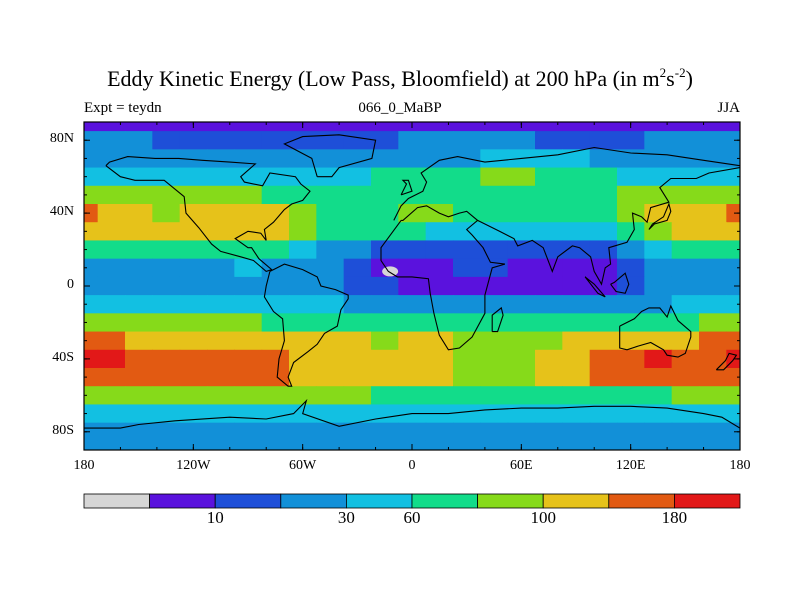  What do you see at coordinates (63, 357) in the screenshot?
I see `y-tick-label: 40S` at bounding box center [63, 357].